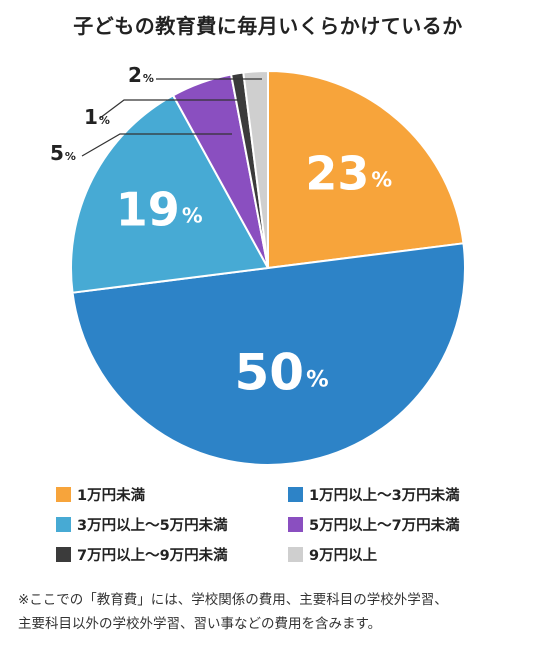  What do you see at coordinates (152, 556) in the screenshot?
I see `legend-label-4: 7万円以上〜9万円未満` at bounding box center [152, 556].